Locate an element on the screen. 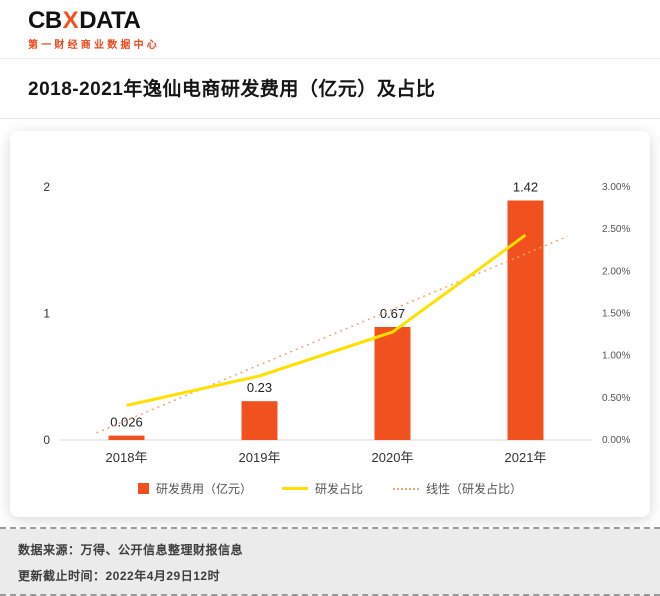 The width and height of the screenshot is (660, 596). bar-value-label: 0.23 is located at coordinates (259, 387).